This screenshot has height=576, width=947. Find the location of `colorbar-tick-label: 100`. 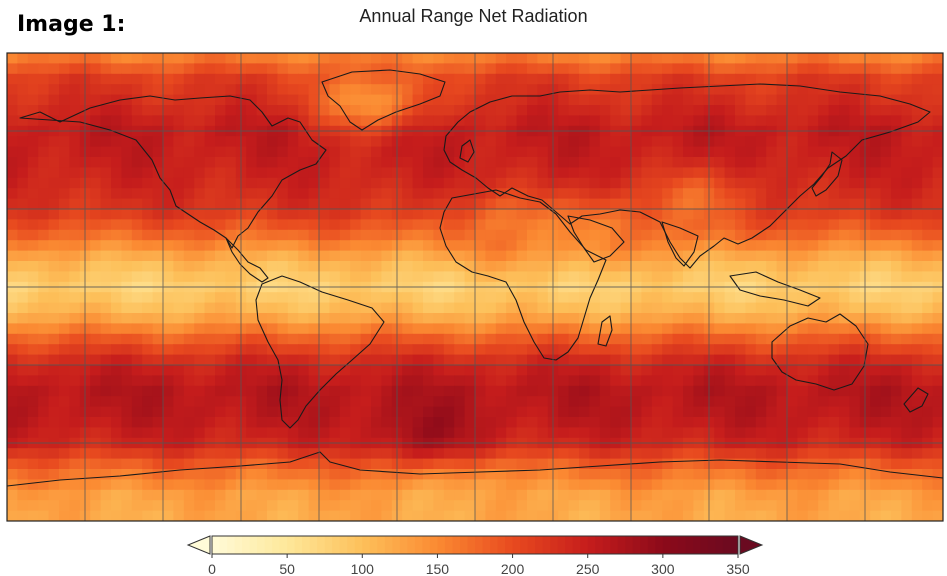

colorbar-tick-label: 100 is located at coordinates (363, 568).